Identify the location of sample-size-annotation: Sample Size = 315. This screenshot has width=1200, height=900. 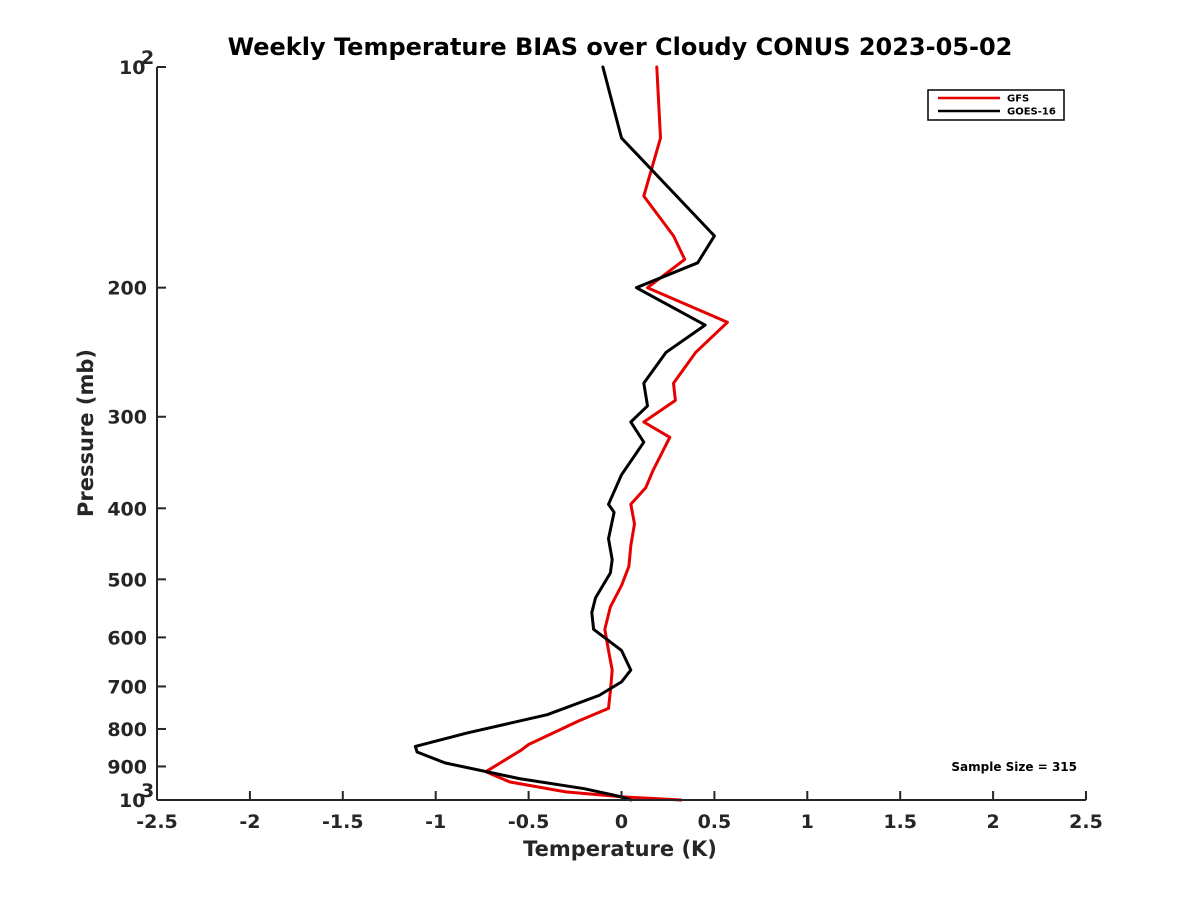
(1014, 767).